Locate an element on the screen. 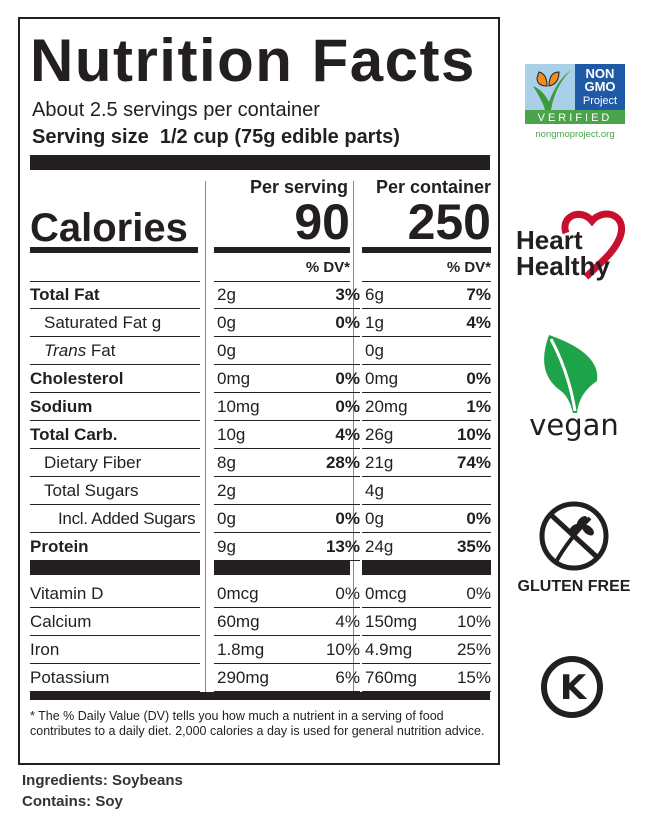  per-serving-amount: 9g is located at coordinates (226, 546).